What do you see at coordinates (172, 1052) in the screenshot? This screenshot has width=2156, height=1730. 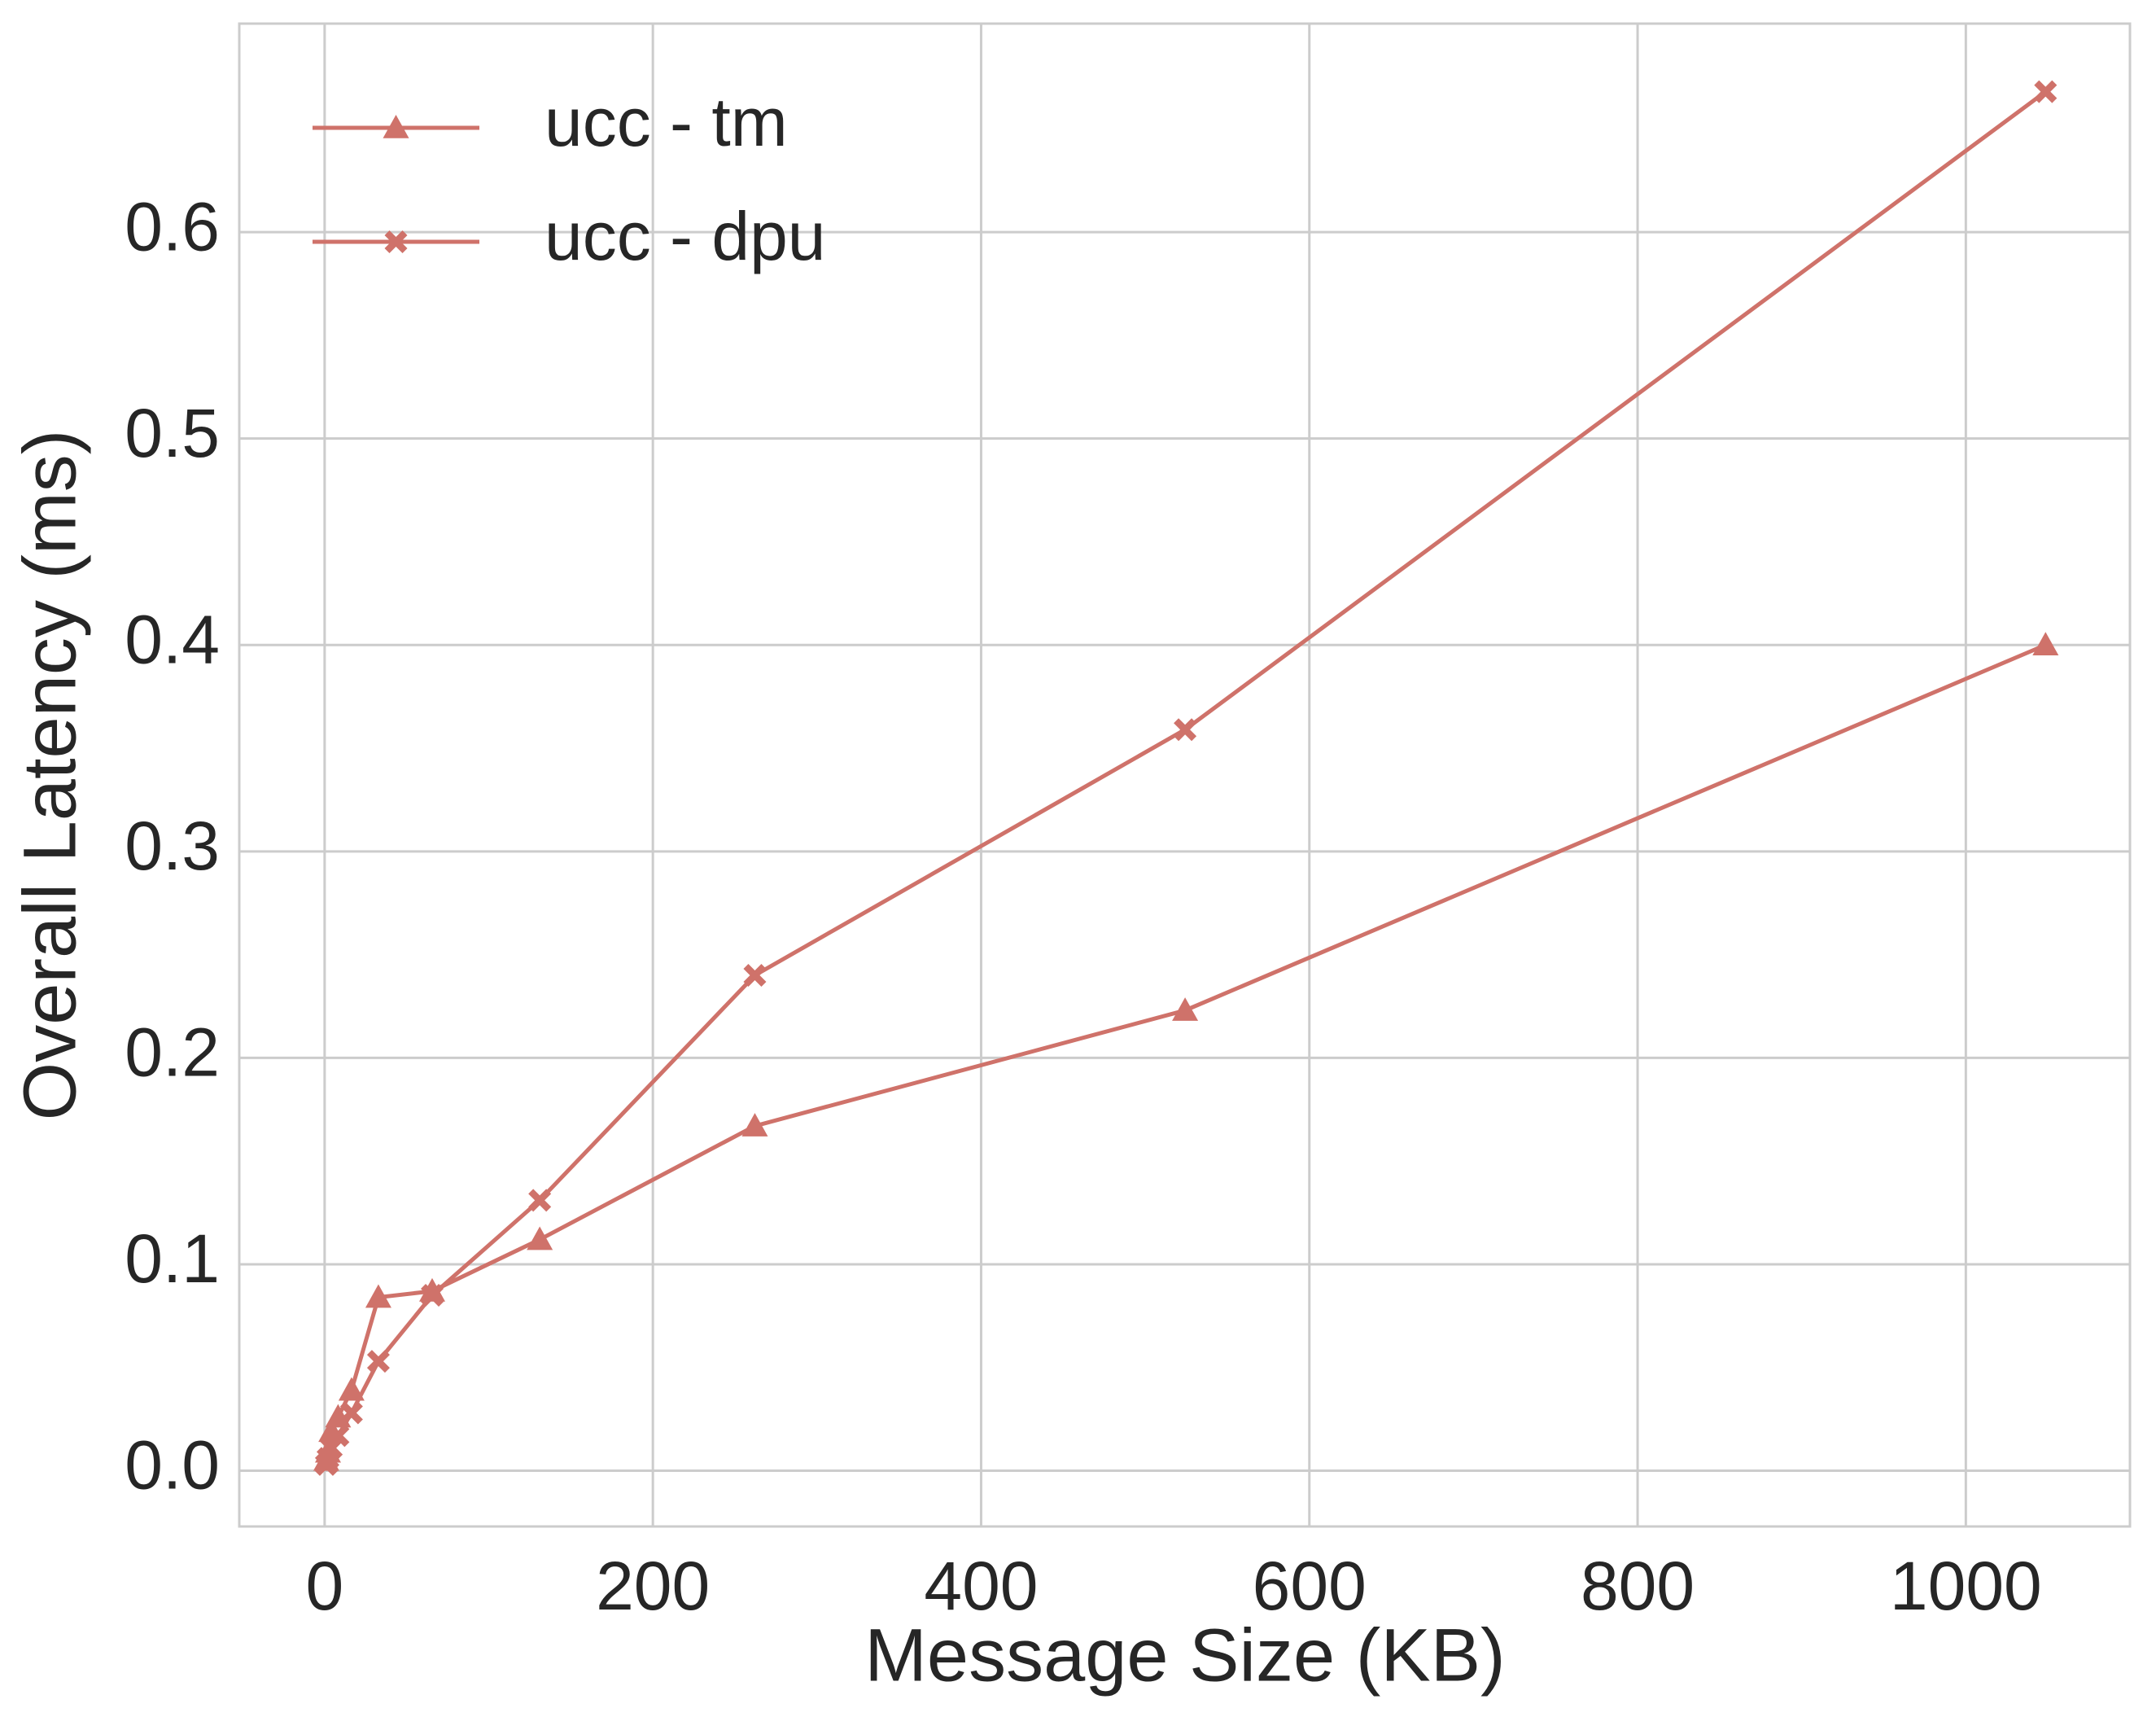 I see `y-tick-label: 0.2` at bounding box center [172, 1052].